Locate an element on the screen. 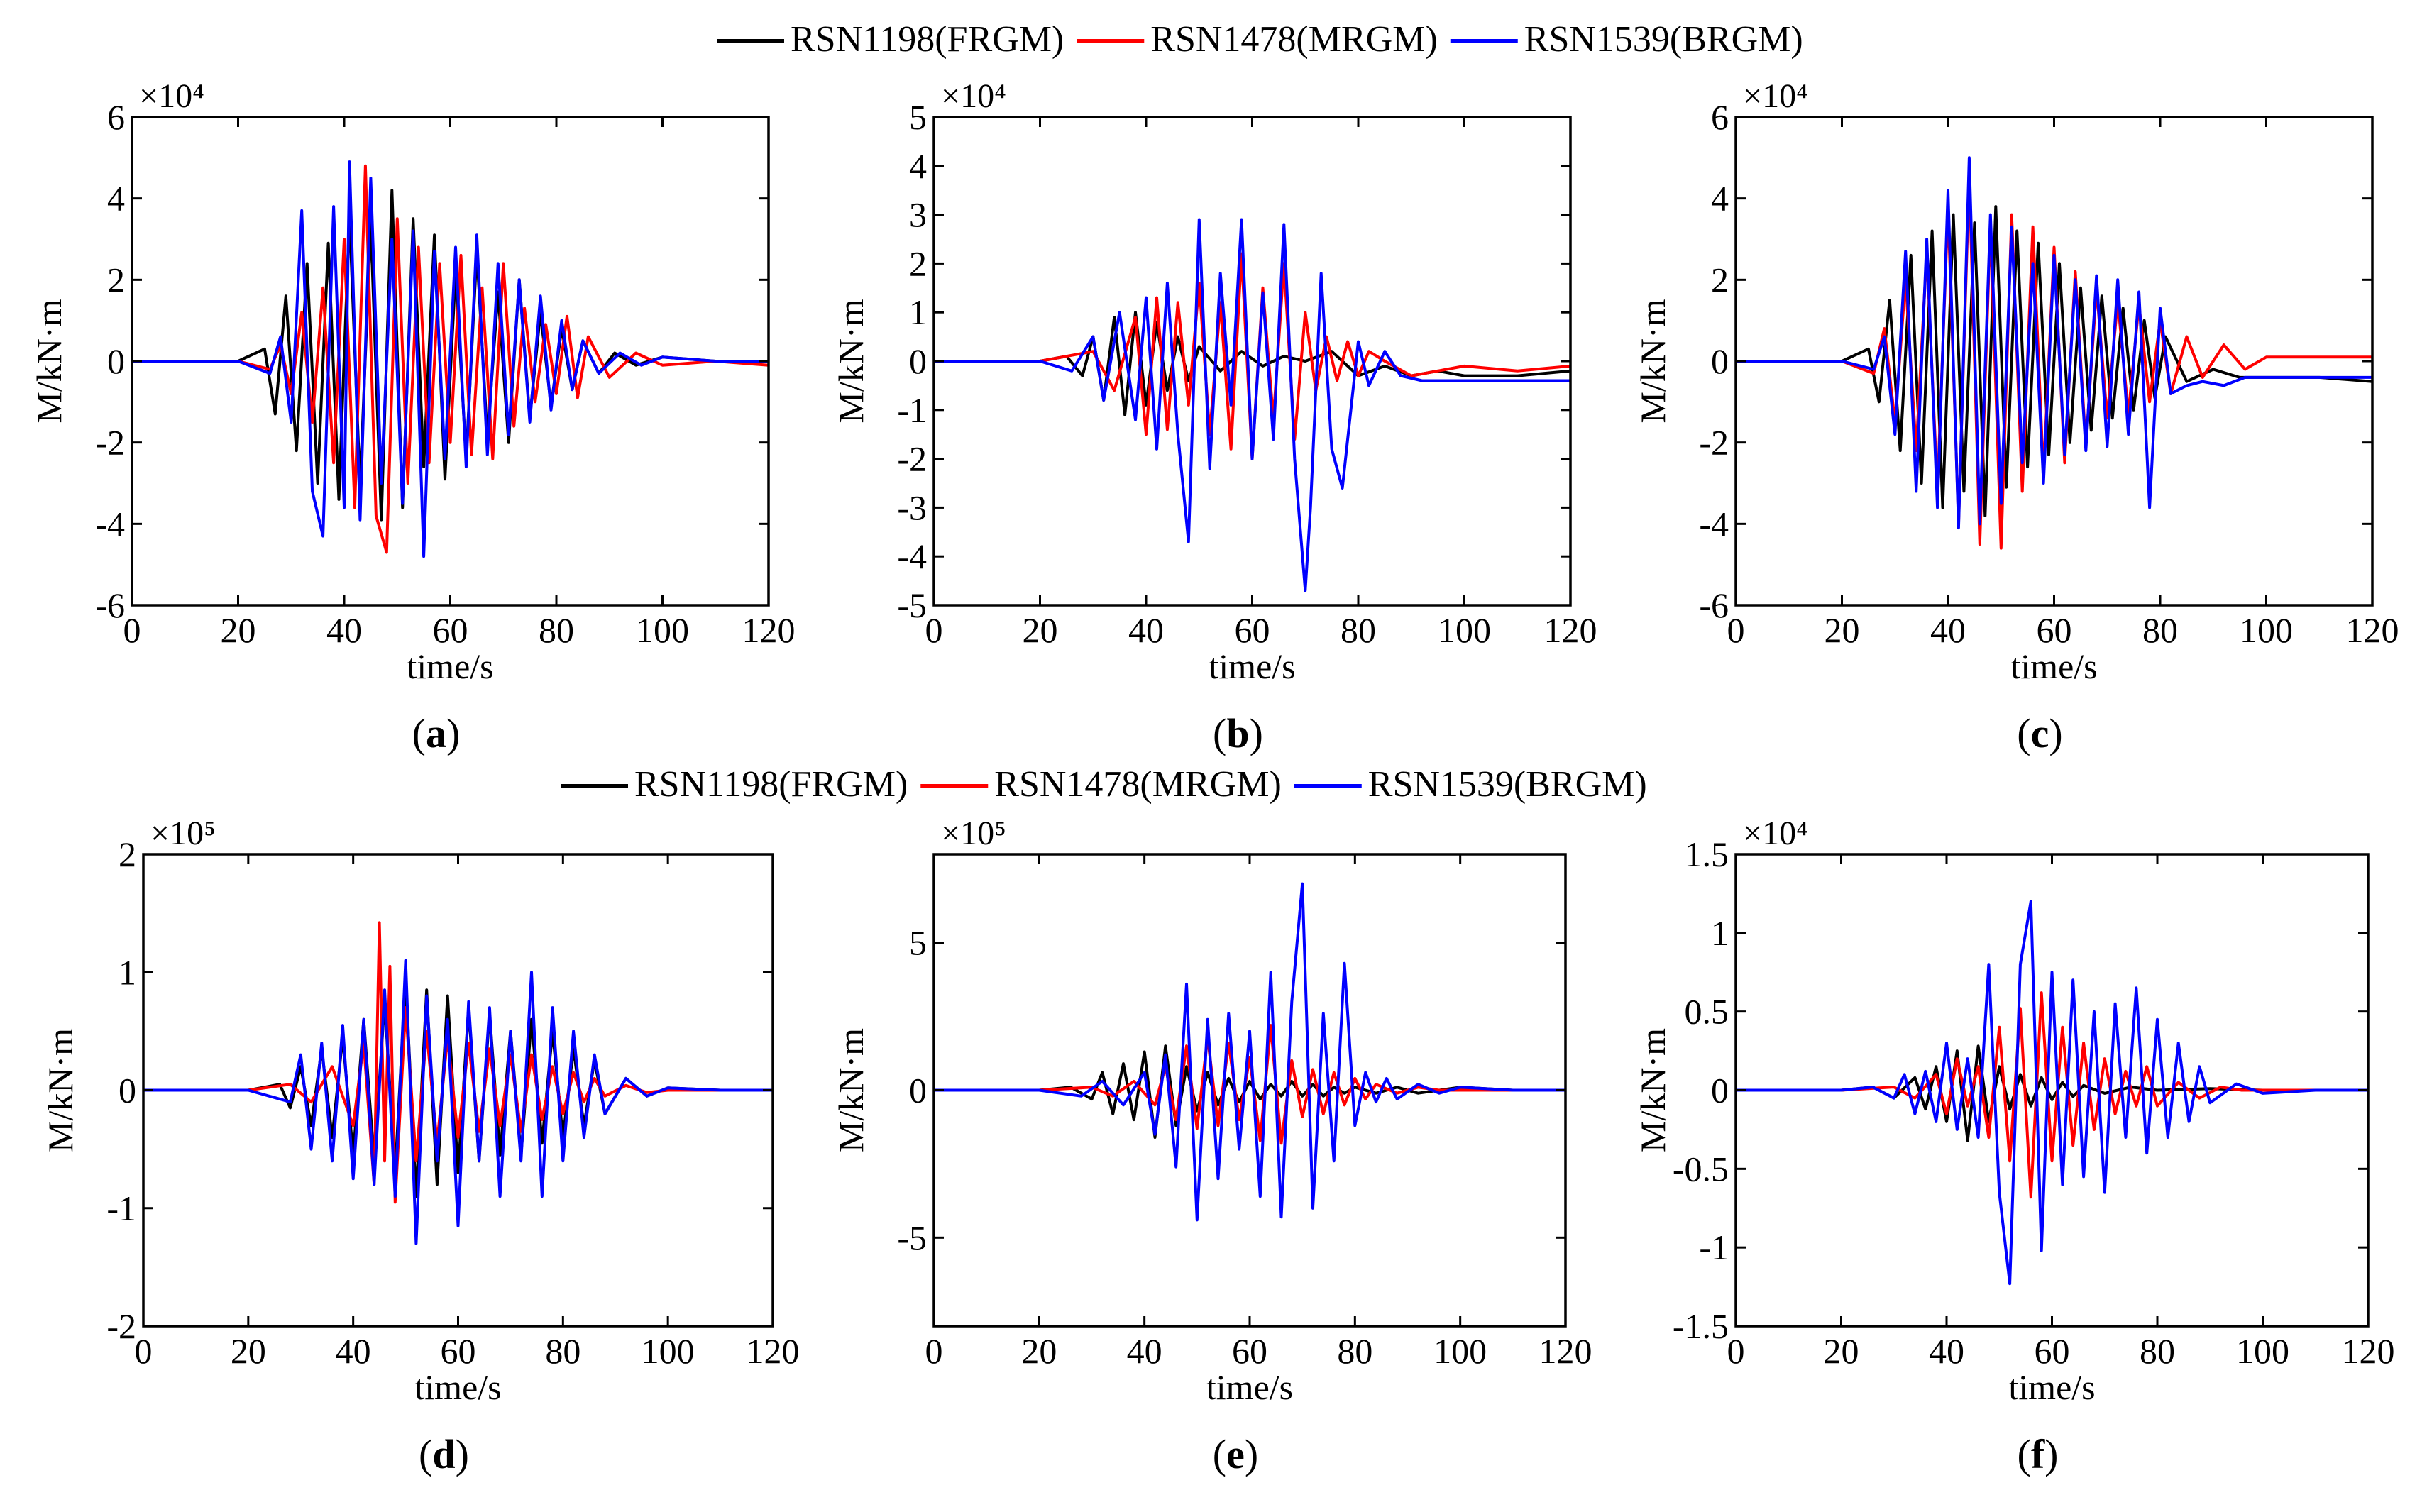 This screenshot has height=1512, width=2427. panel-caption: (c) is located at coordinates (2039, 733).